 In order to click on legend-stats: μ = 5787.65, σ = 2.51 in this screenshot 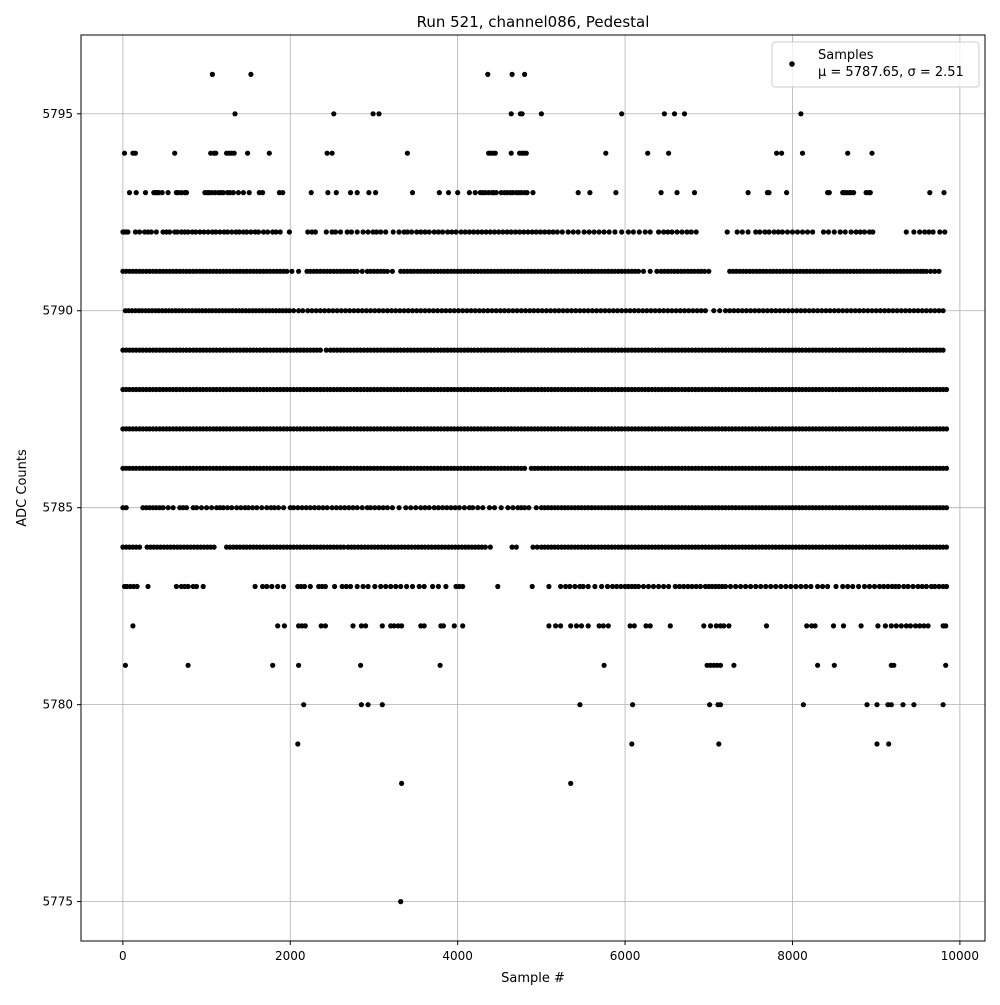, I will do `click(891, 72)`.